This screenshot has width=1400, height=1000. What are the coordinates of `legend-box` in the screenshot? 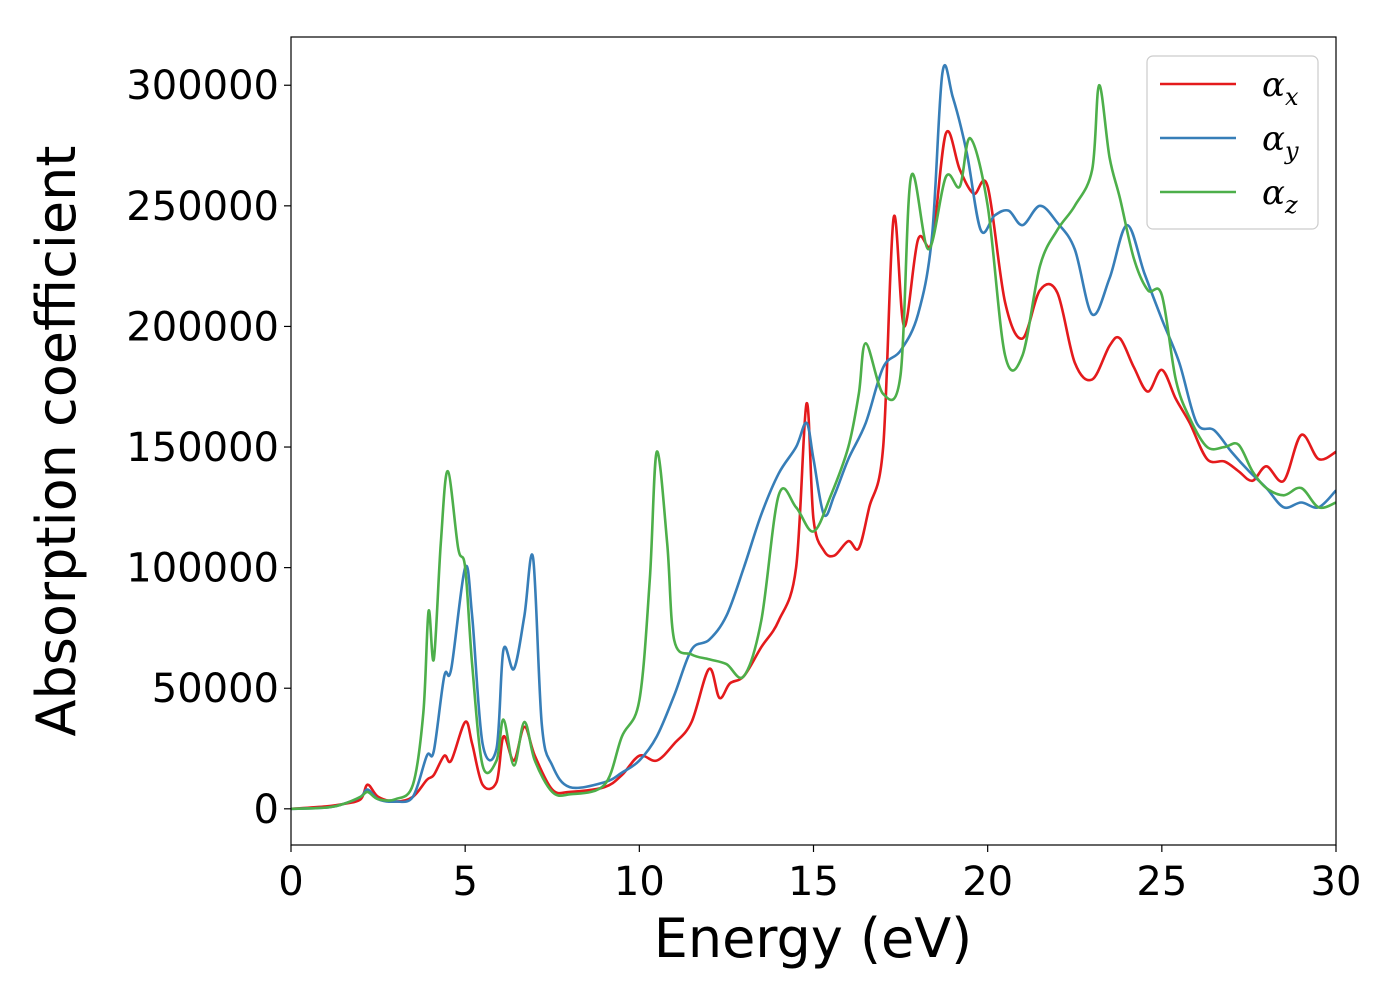 It's located at (1232, 142).